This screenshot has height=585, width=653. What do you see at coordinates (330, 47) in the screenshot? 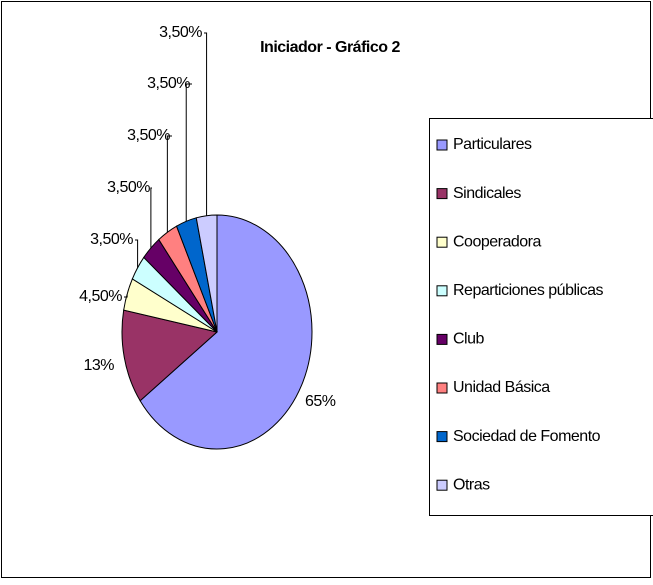
I see `chart-title: Iniciador - Gráfico 2` at bounding box center [330, 47].